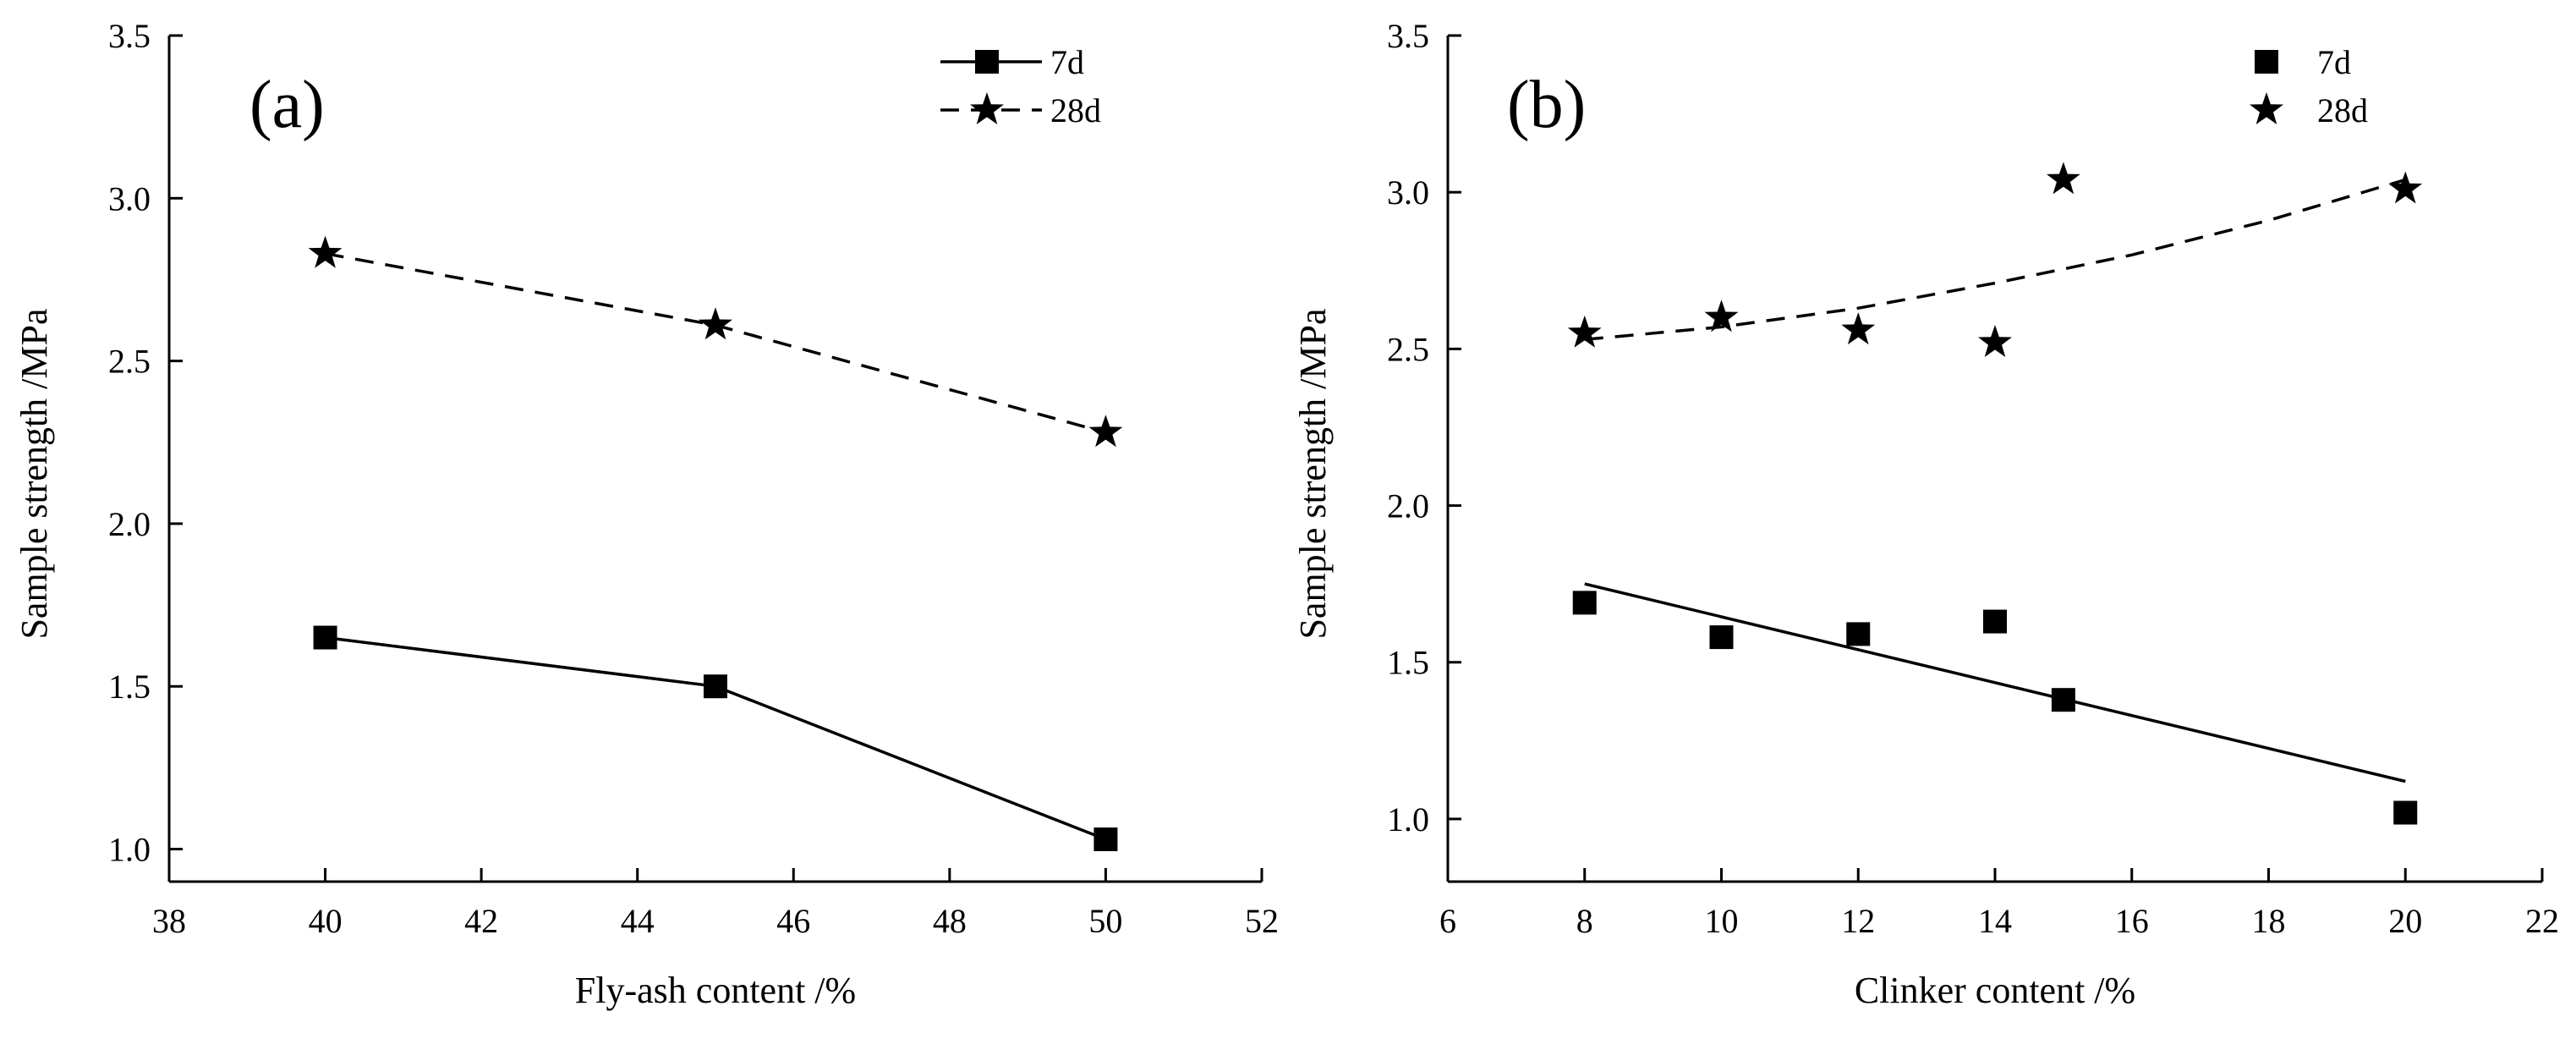 The image size is (2576, 1039). What do you see at coordinates (2542, 921) in the screenshot?
I see `x-tick-label: 22` at bounding box center [2542, 921].